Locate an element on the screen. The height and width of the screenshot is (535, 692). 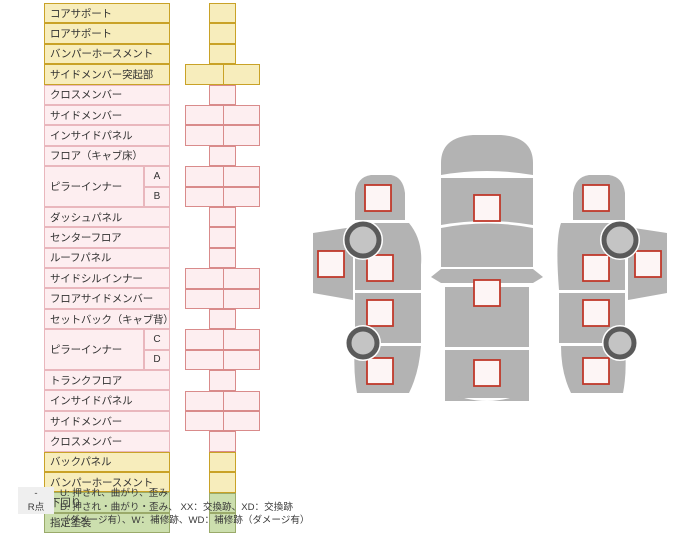
part-name-label: 下回り is located at coordinates (107, 502).